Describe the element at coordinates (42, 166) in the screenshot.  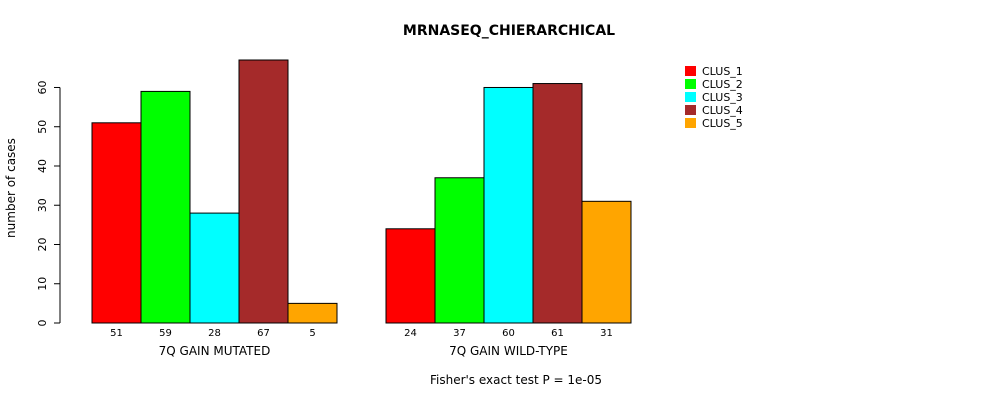
I see `y-tick-label: 40` at that location.